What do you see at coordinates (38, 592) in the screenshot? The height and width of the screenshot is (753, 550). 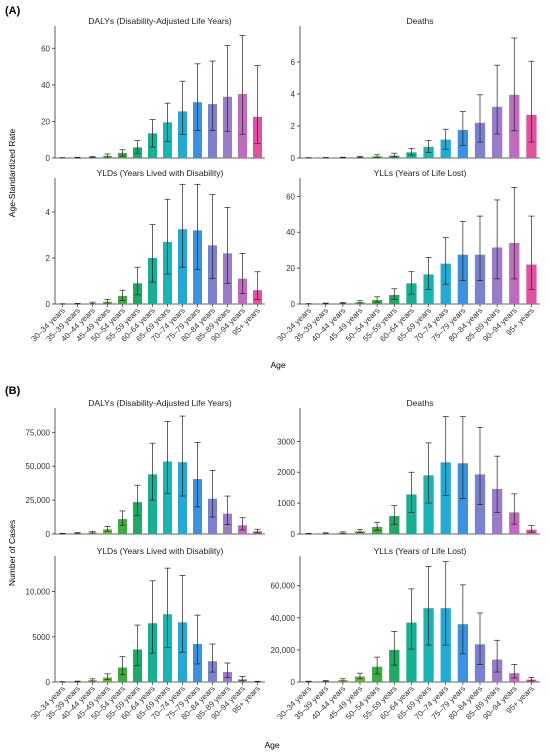 I see `y-tick-label: 10,000` at bounding box center [38, 592].